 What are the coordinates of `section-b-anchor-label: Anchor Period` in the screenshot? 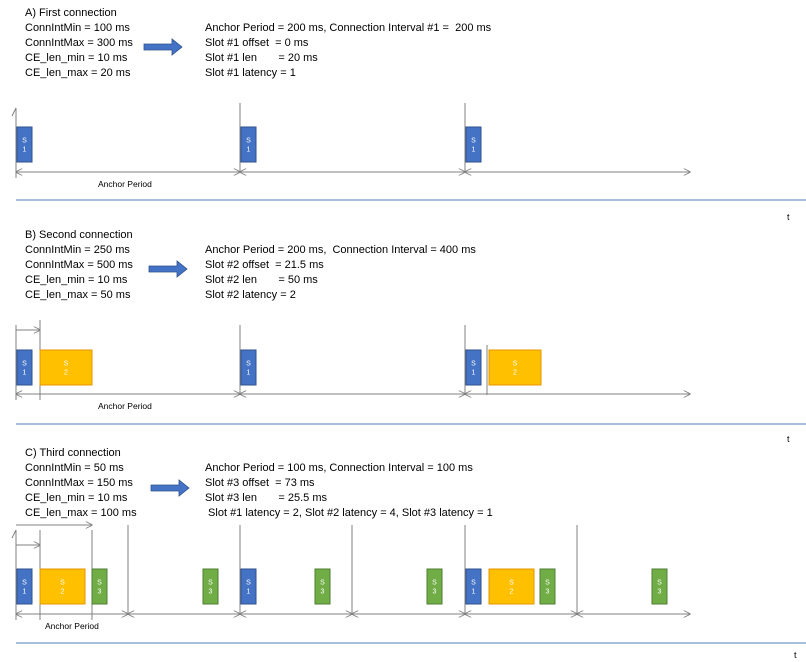 It's located at (125, 406).